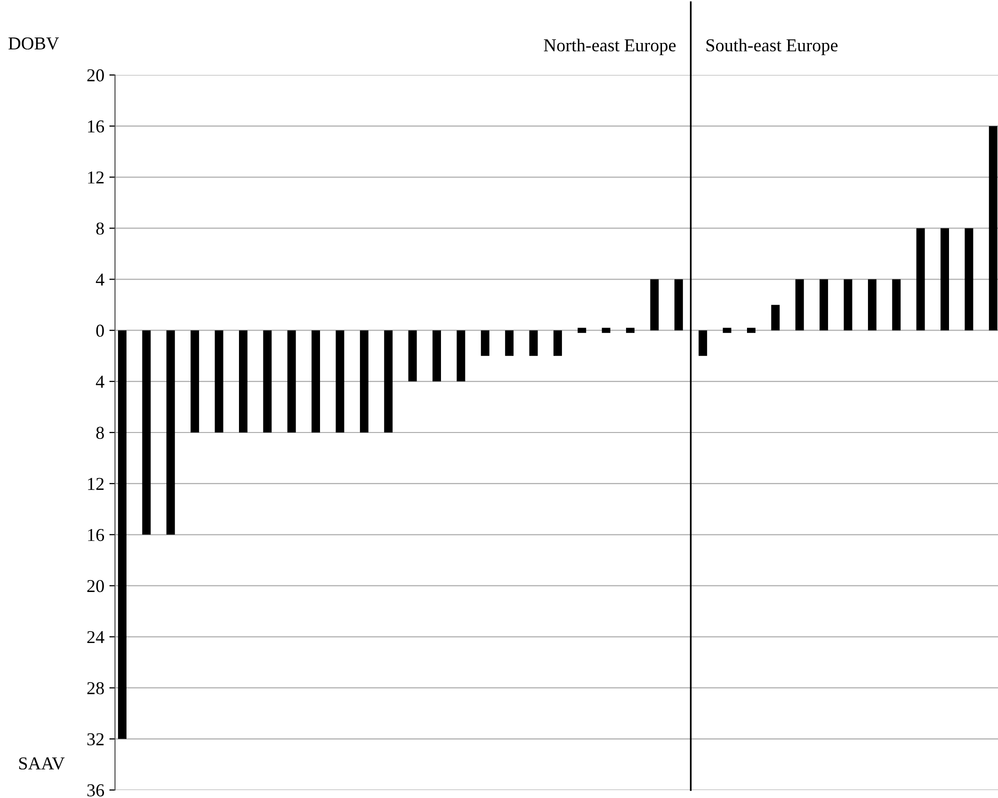  What do you see at coordinates (95, 688) in the screenshot?
I see `y-tick-label: 28` at bounding box center [95, 688].